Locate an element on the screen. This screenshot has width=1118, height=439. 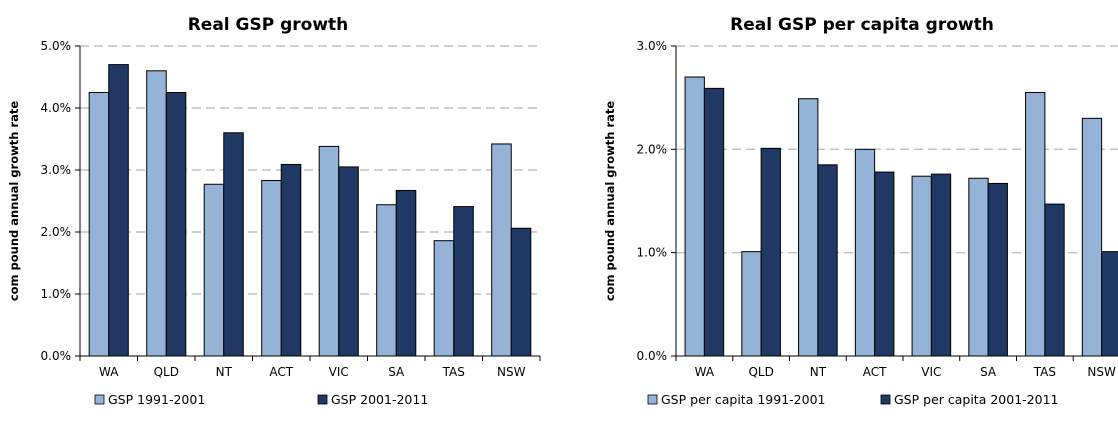
y-tick-label: 5.0% is located at coordinates (56, 46).